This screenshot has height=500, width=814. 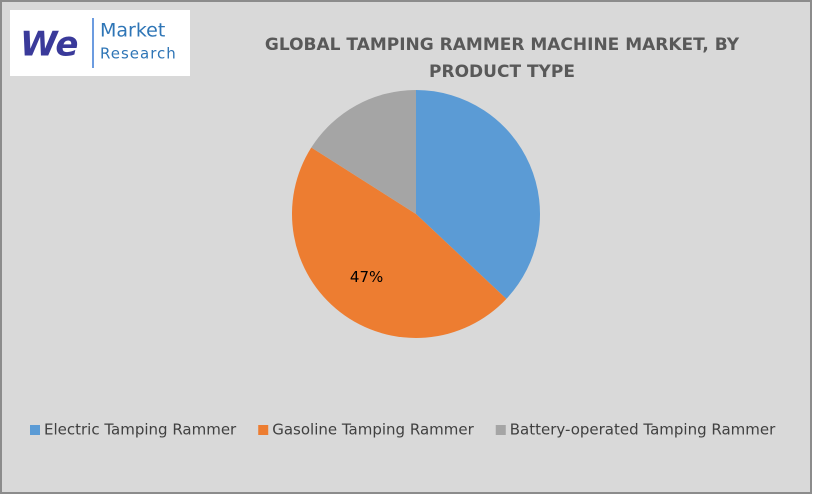 I want to click on legend-label: Gasoline Tamping Rammer, so click(x=373, y=430).